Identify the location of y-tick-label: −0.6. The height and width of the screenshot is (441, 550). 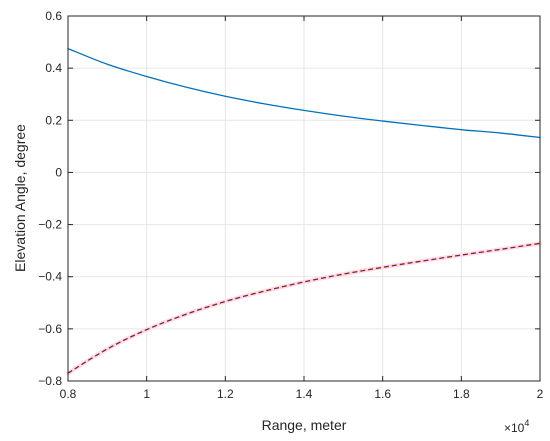
(50, 329).